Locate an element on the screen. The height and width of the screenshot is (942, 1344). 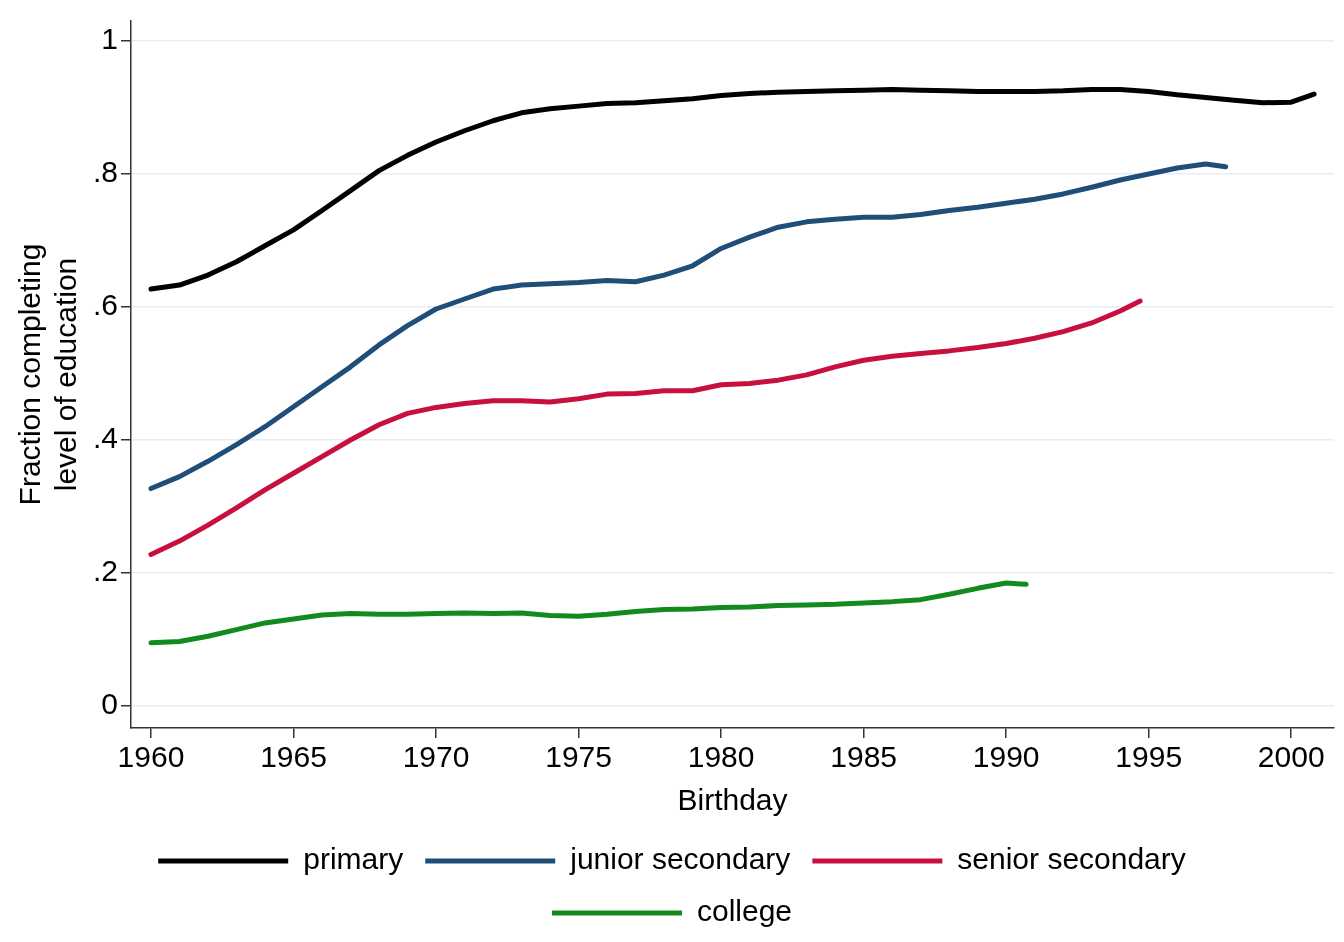
x-tick-label: 1975 is located at coordinates (578, 757).